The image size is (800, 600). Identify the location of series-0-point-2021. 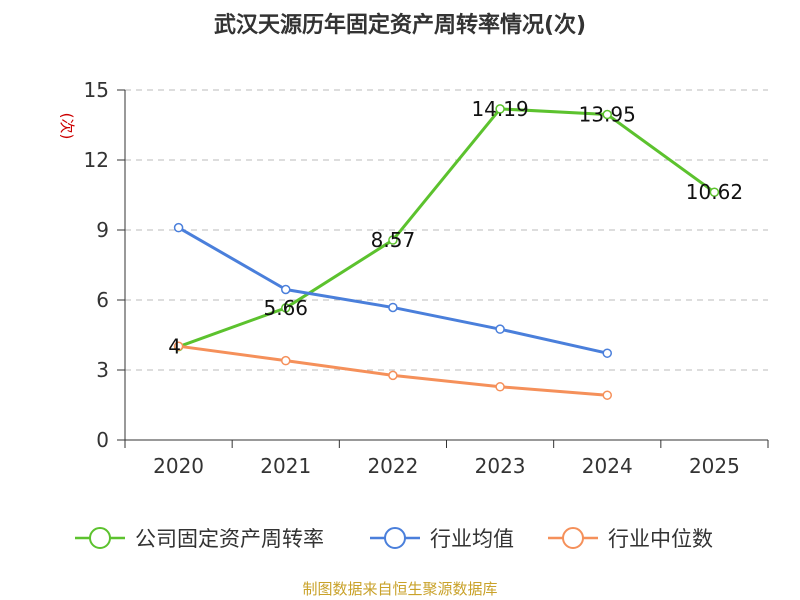
(286, 308).